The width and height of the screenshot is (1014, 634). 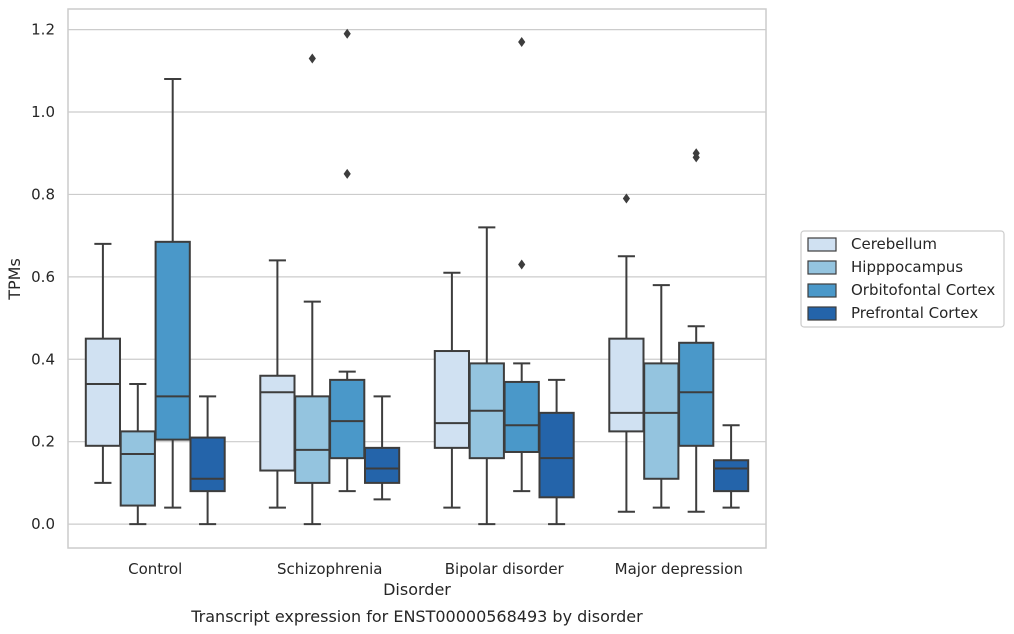 What do you see at coordinates (43, 359) in the screenshot?
I see `y-tick-label: 0.4` at bounding box center [43, 359].